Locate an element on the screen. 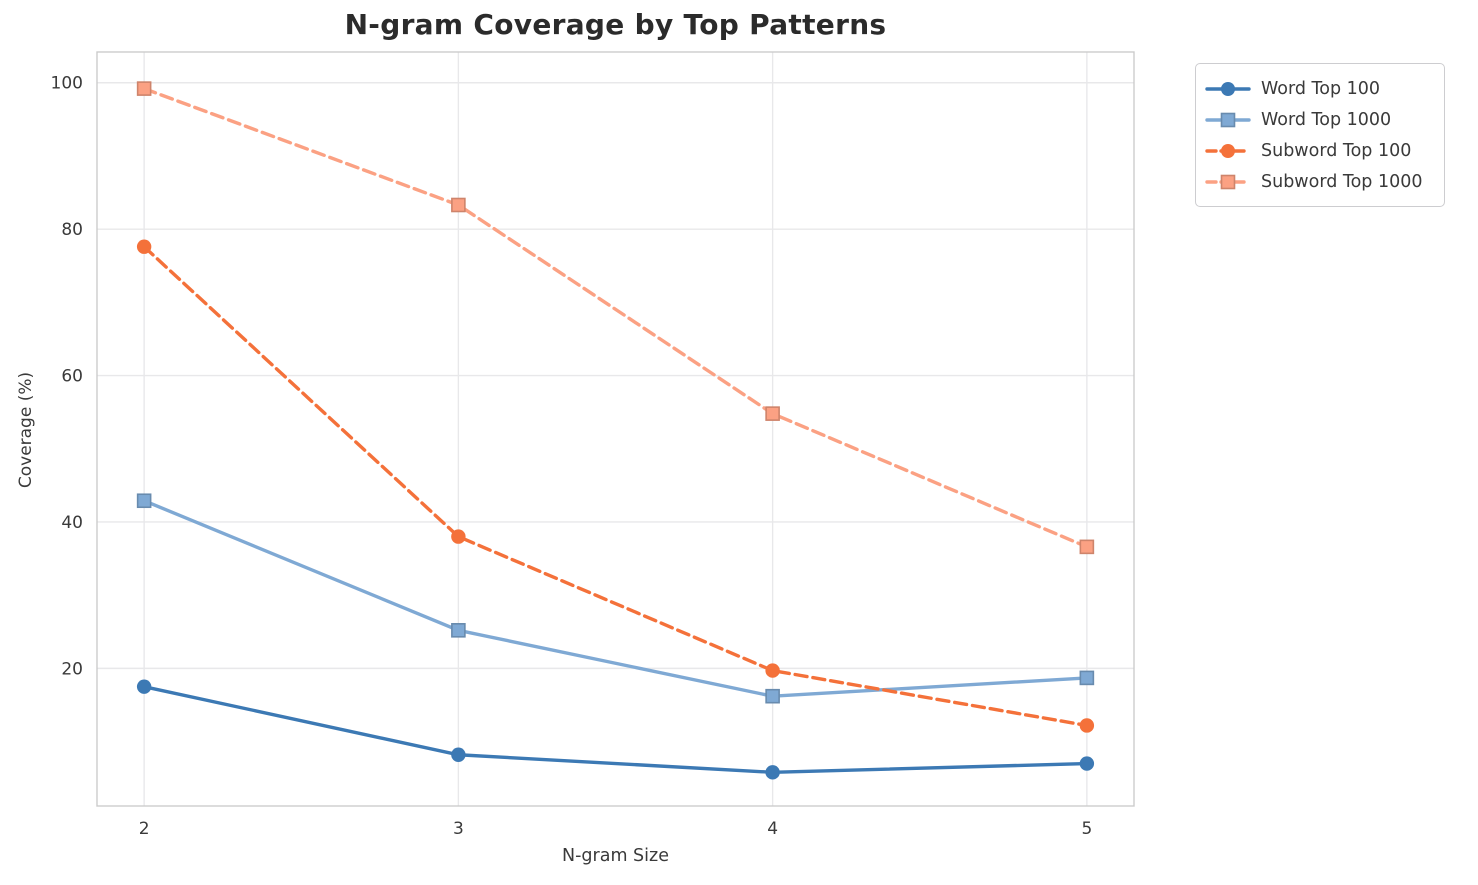 Image resolution: width=1478 pixels, height=885 pixels. x-tick-label: 2 is located at coordinates (144, 829).